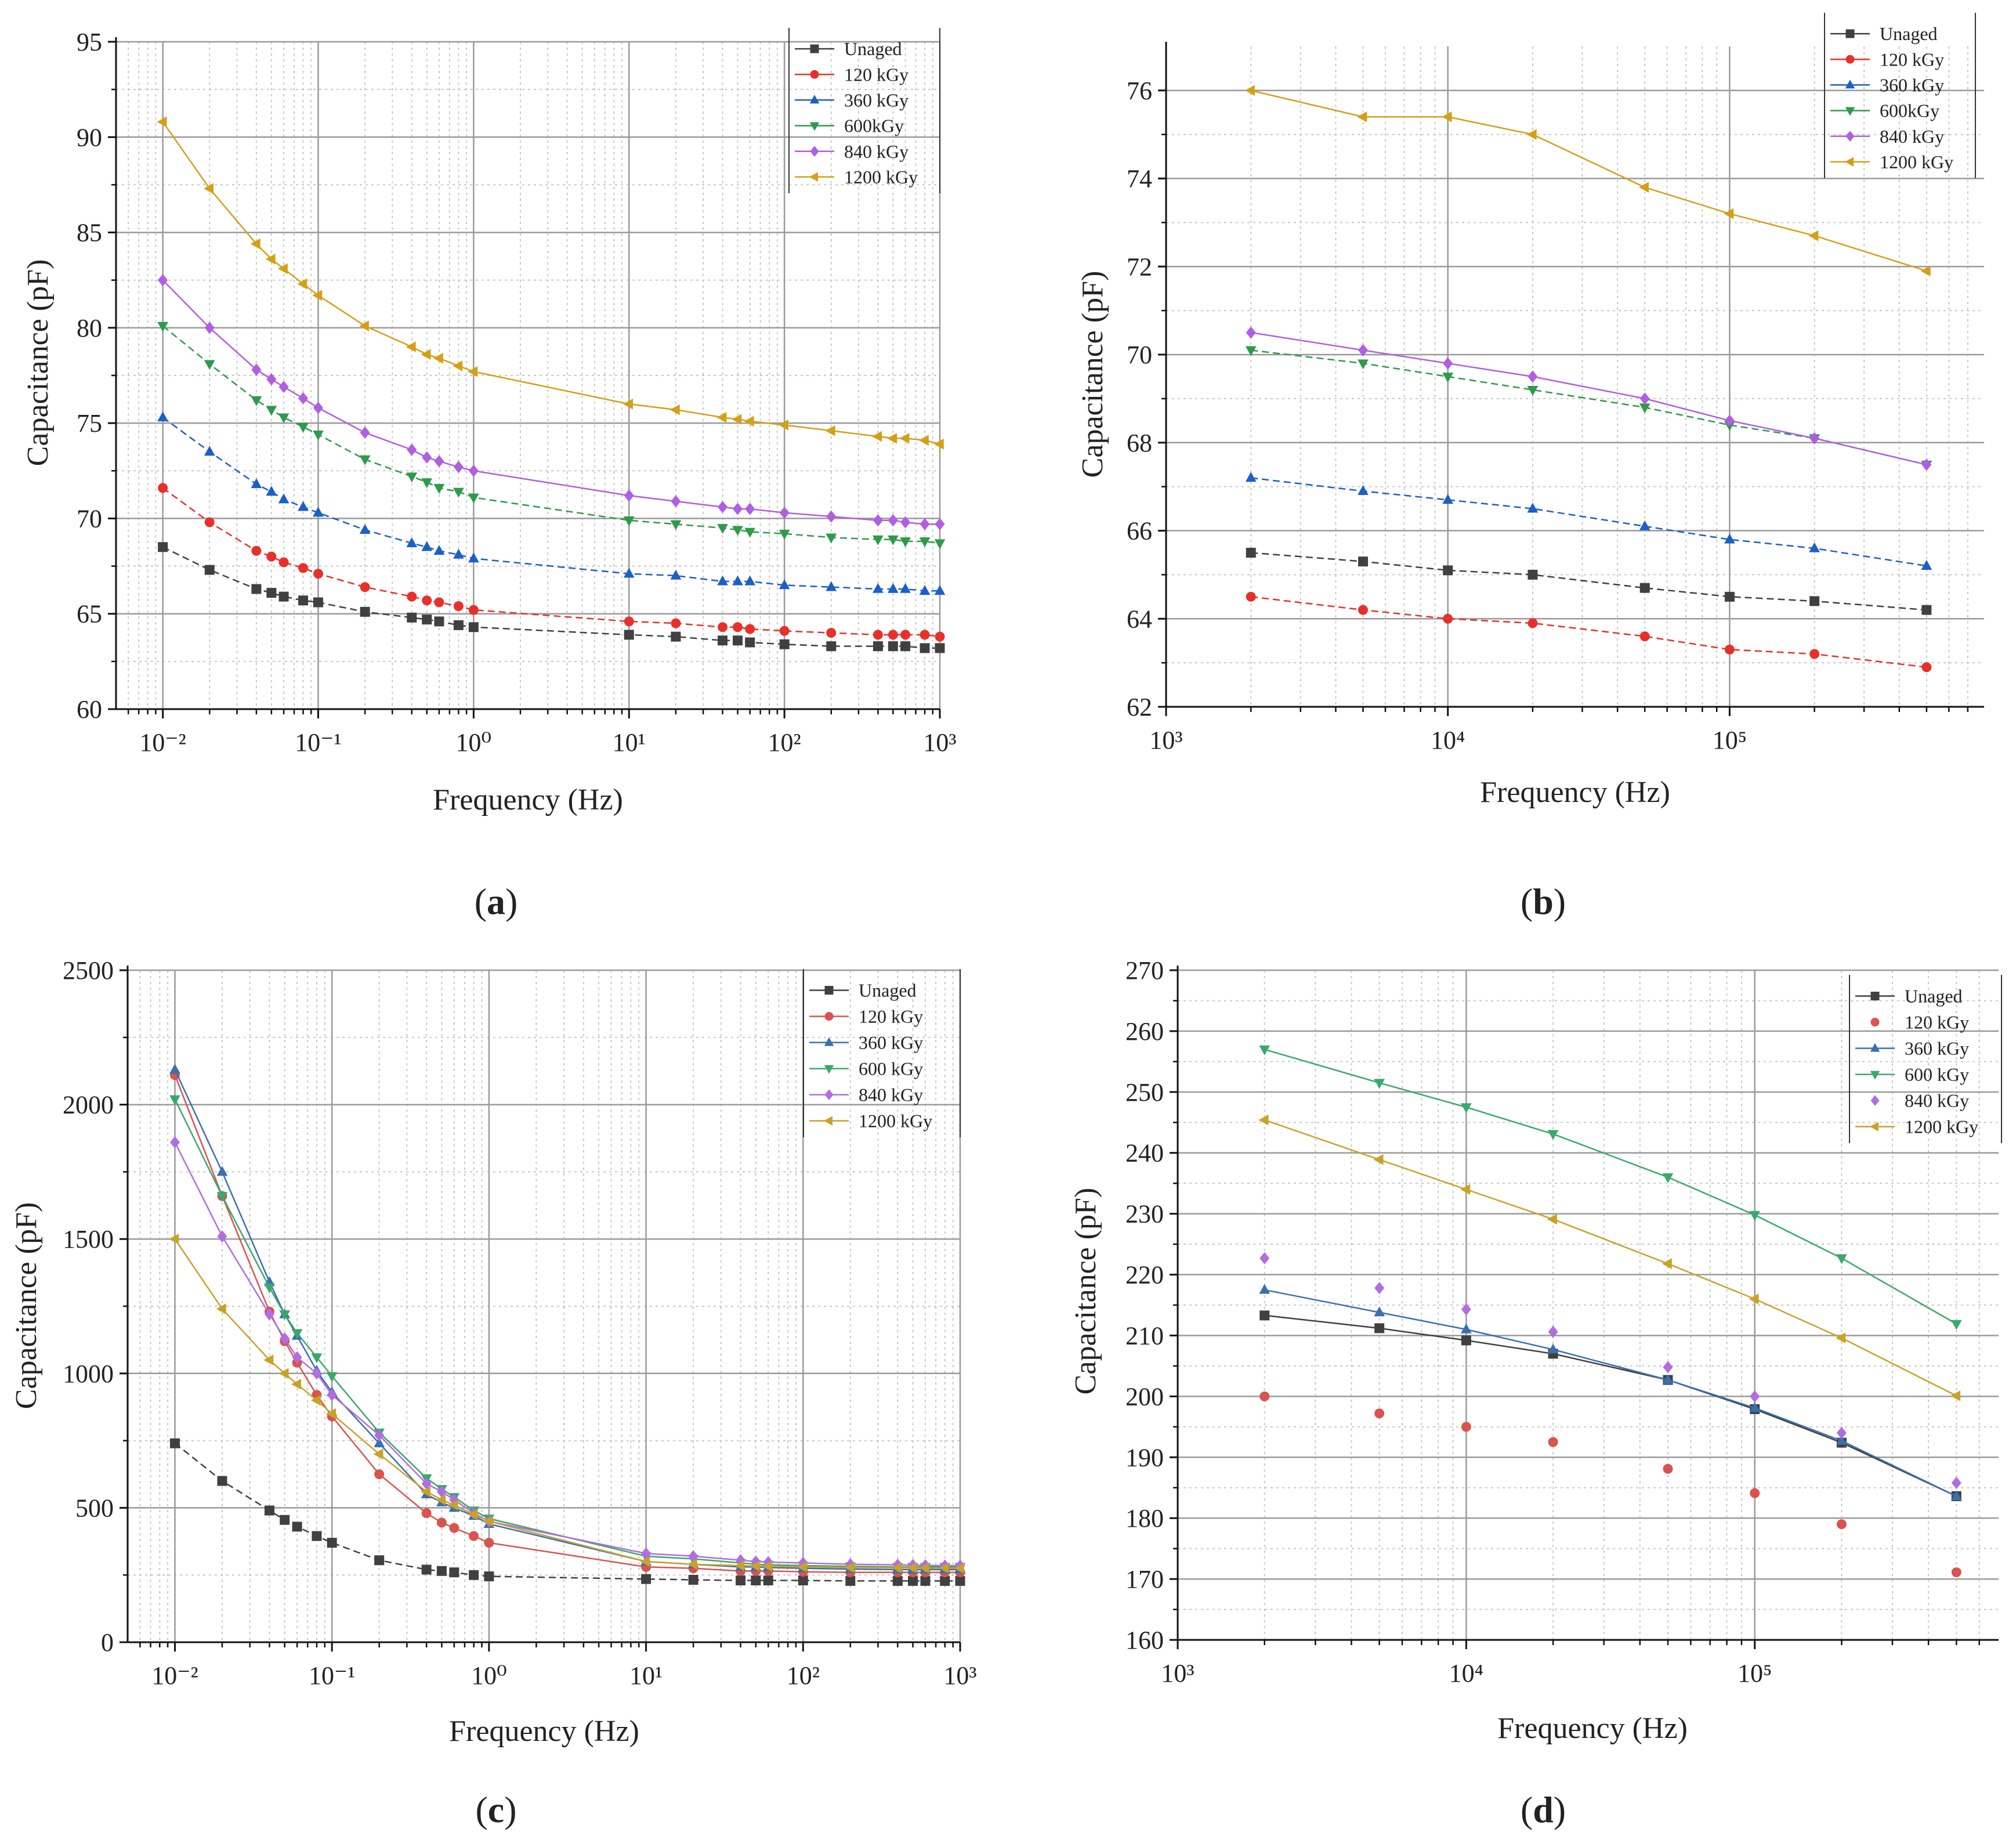 The height and width of the screenshot is (1843, 2016). I want to click on series-line, so click(1611, 1393).